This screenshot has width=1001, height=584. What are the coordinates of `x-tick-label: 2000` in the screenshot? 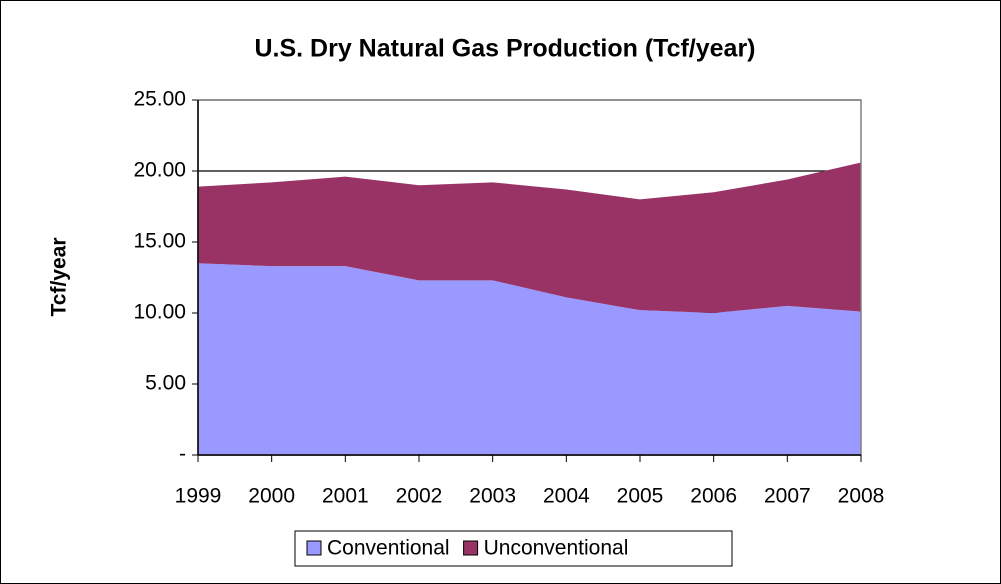 It's located at (271, 496).